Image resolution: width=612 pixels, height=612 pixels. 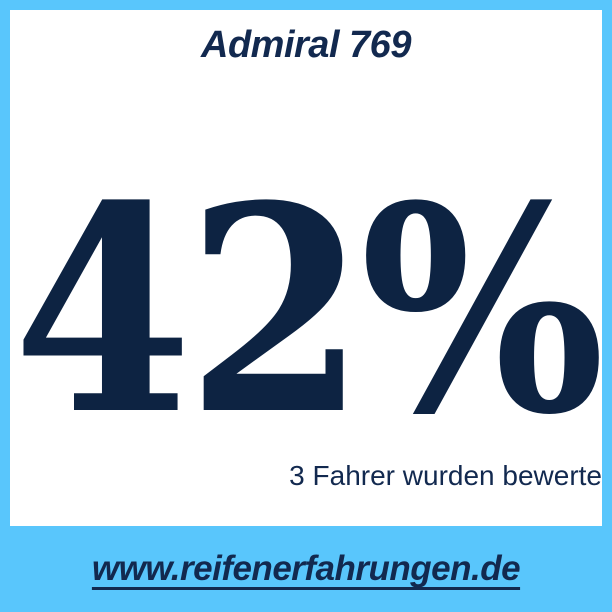 I want to click on stat-subtext: 3 Fahrer wurden bewerte, so click(x=445, y=475).